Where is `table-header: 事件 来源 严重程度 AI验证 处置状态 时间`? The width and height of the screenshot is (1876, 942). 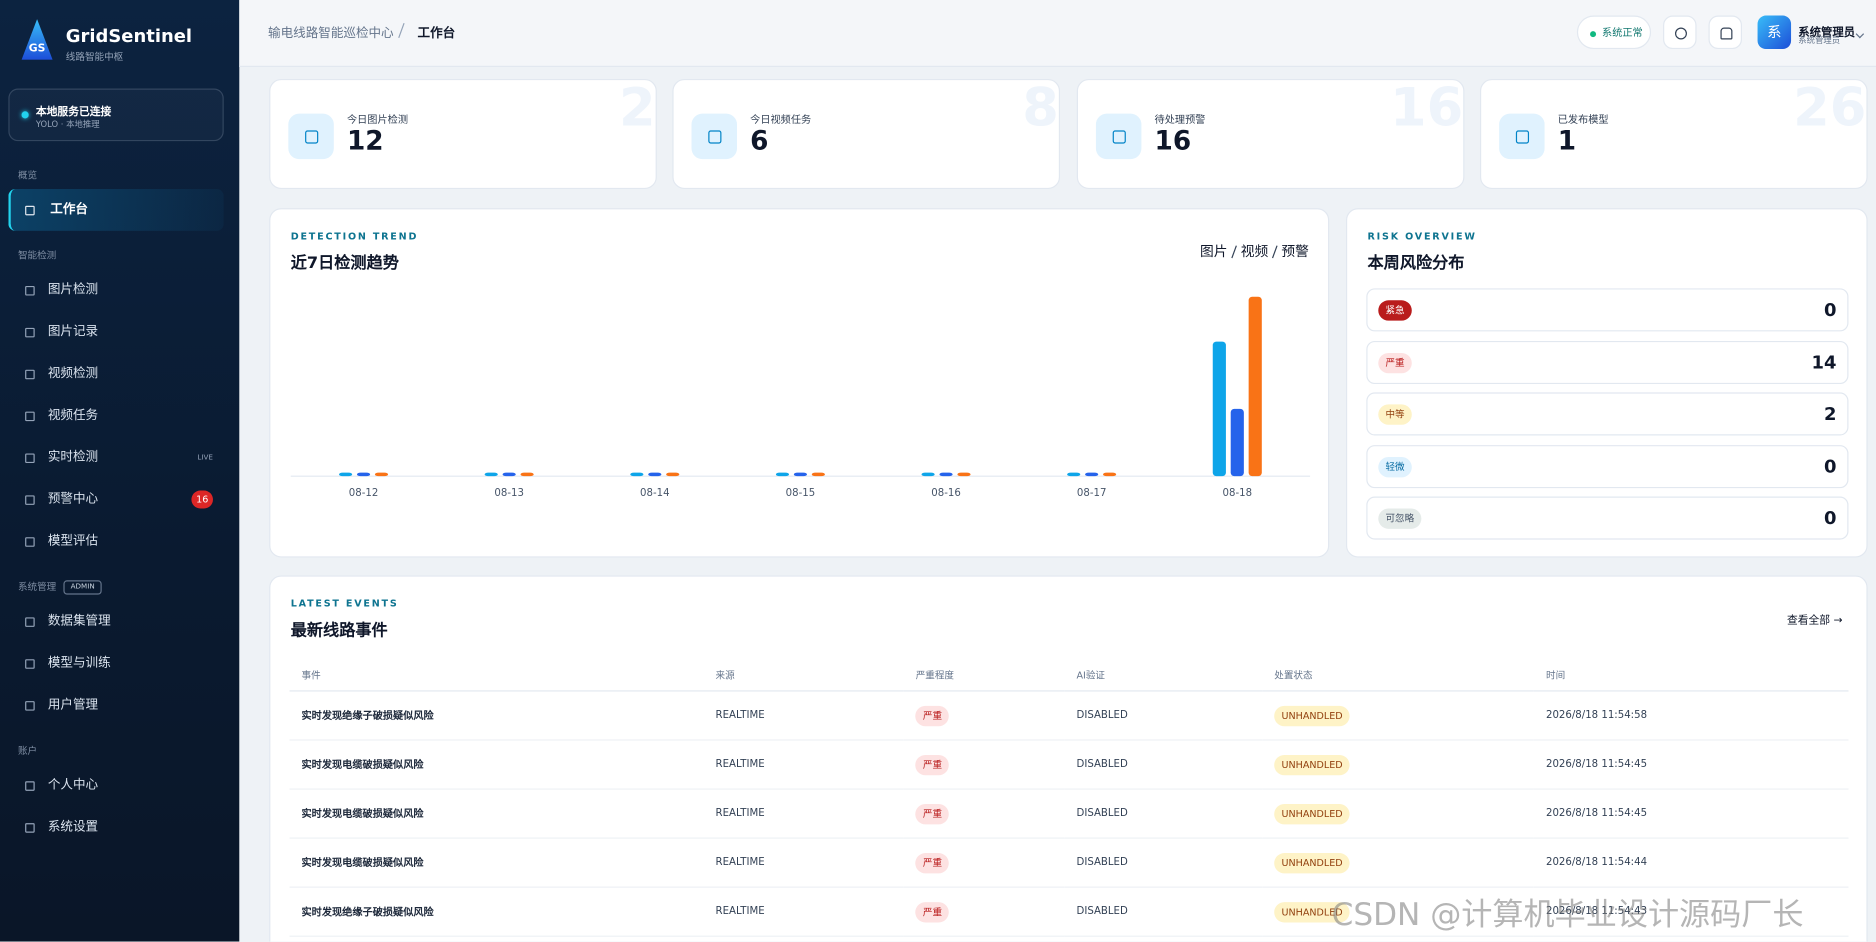
table-header: 事件 来源 严重程度 AI验证 处置状态 时间 is located at coordinates (1069, 676).